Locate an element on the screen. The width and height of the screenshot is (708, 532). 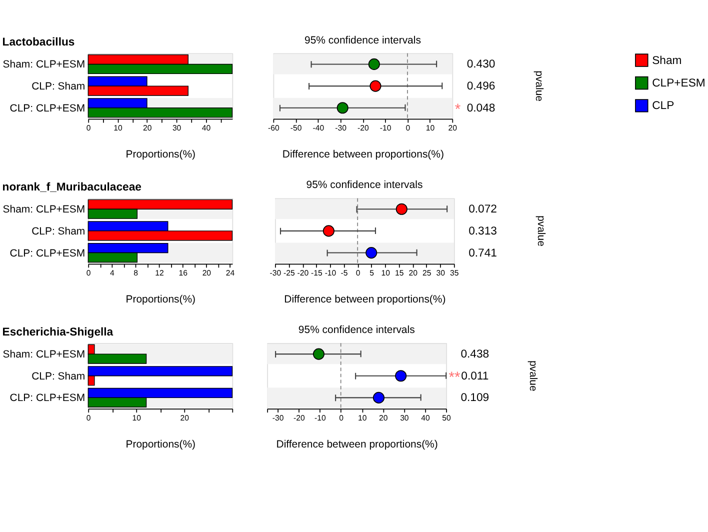
x-tick-label: 35 is located at coordinates (455, 273).